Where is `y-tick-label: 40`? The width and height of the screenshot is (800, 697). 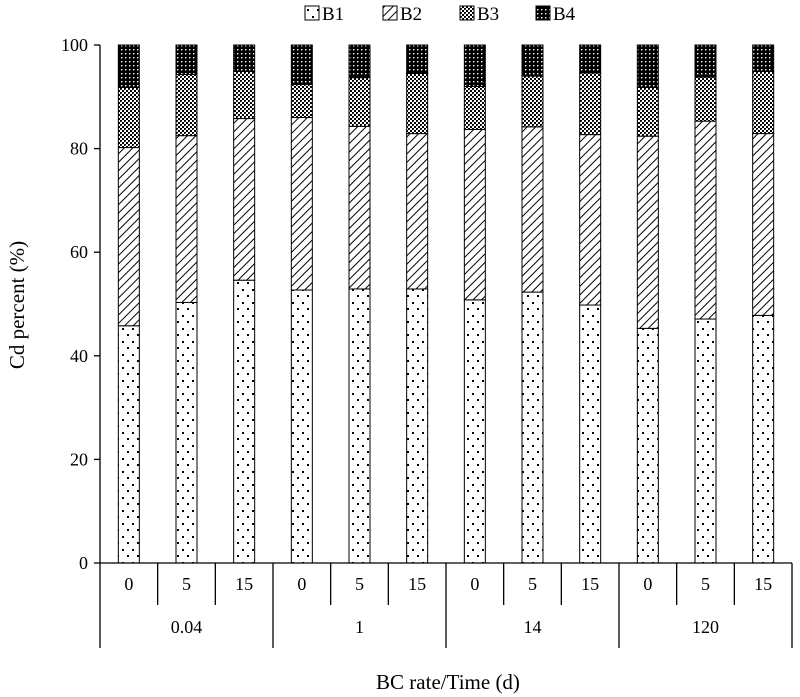 y-tick-label: 40 is located at coordinates (79, 356).